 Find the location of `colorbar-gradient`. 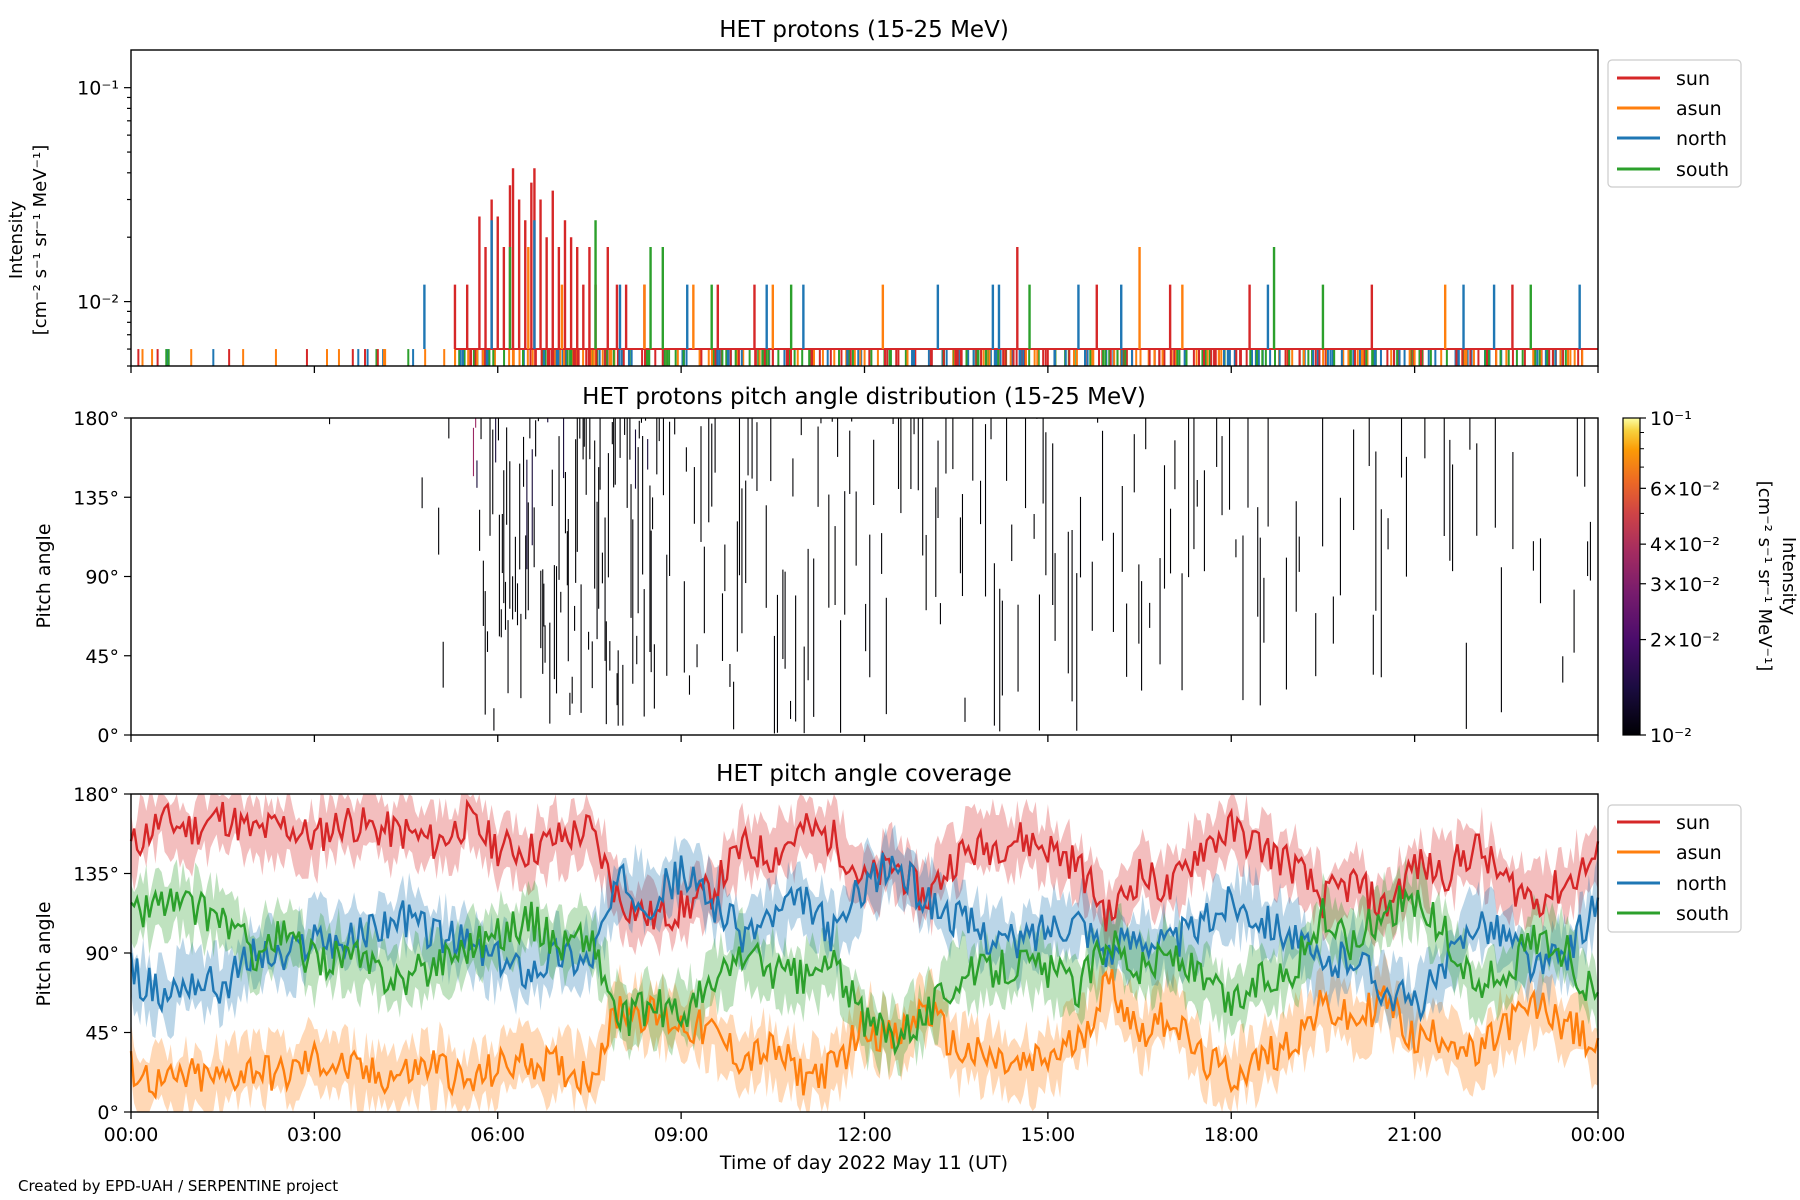

colorbar-gradient is located at coordinates (1631, 576).